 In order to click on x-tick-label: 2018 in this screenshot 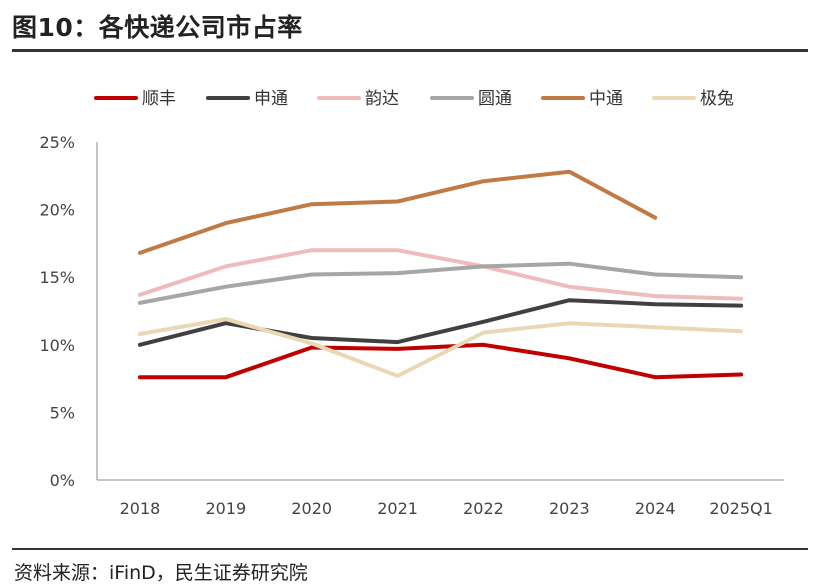, I will do `click(140, 508)`.